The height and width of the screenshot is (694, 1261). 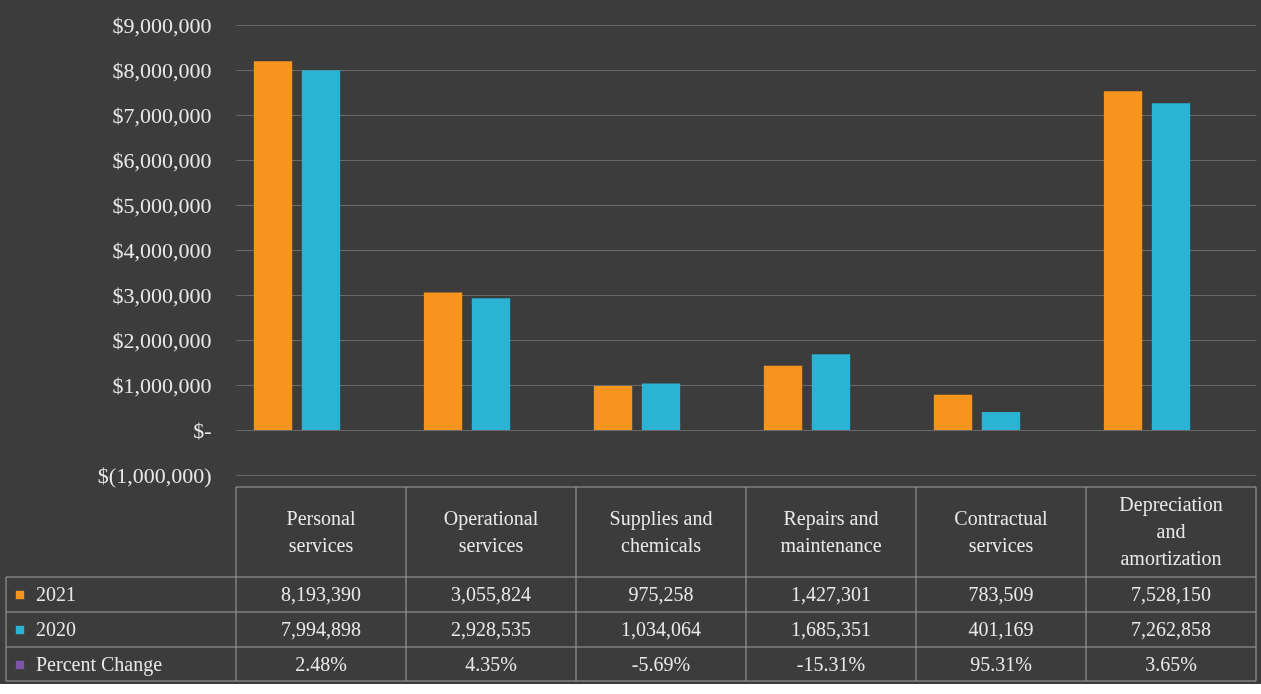 What do you see at coordinates (661, 593) in the screenshot?
I see `data-label: 975,258` at bounding box center [661, 593].